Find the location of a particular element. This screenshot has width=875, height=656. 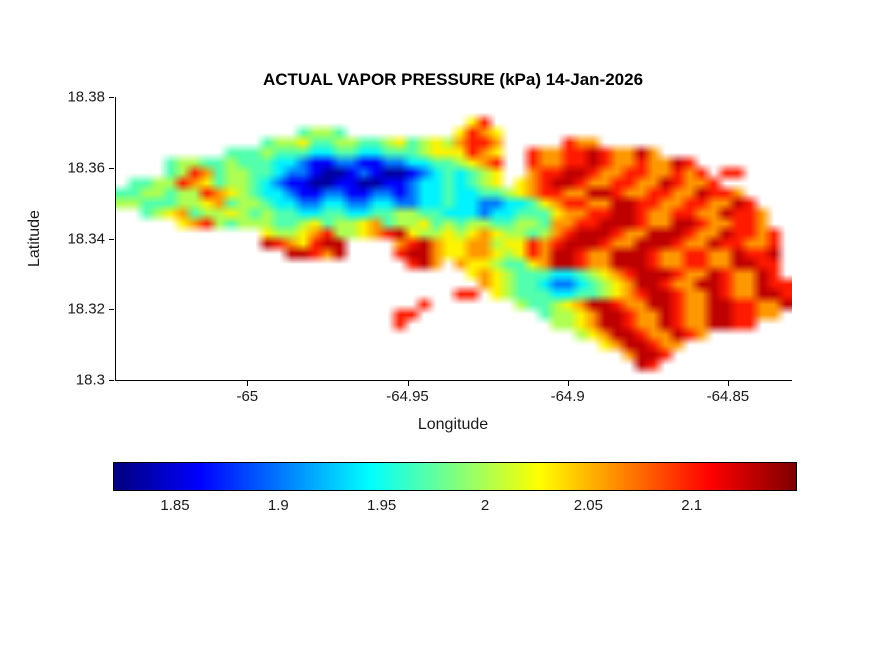

colorbar-tick-label: 2.1 is located at coordinates (692, 505).